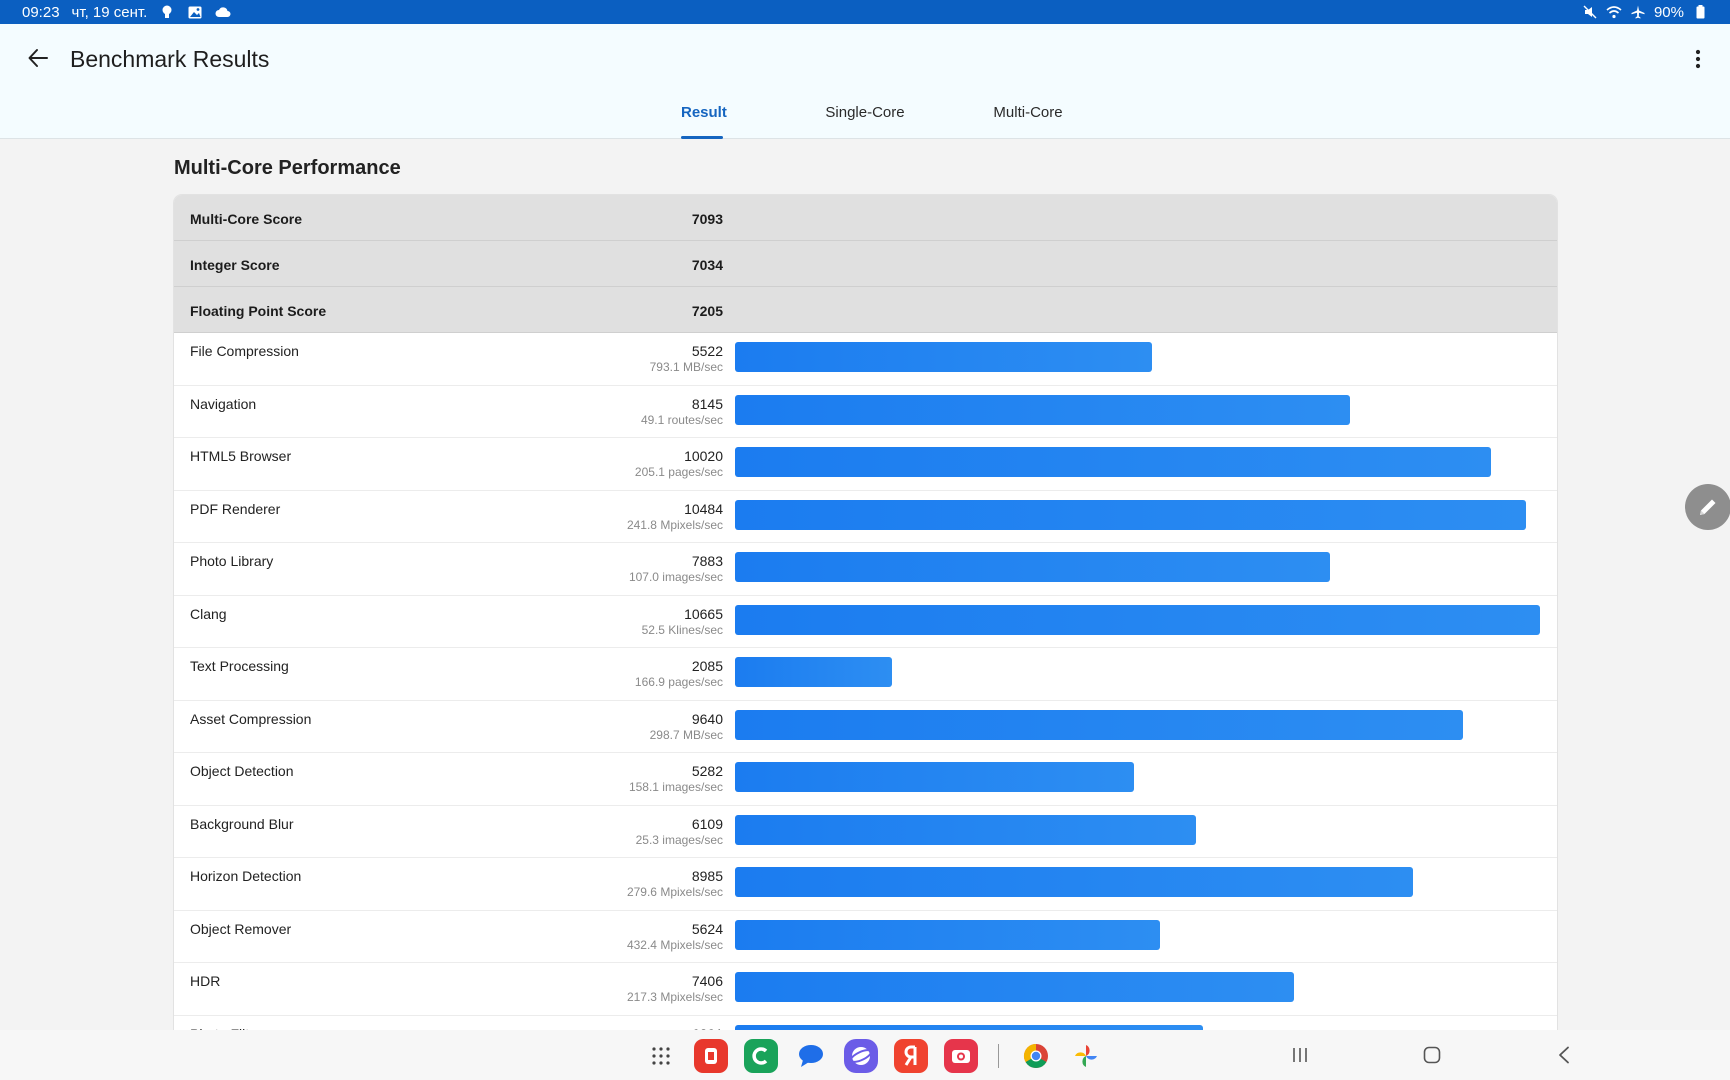  I want to click on workload-score: 5282, so click(707, 771).